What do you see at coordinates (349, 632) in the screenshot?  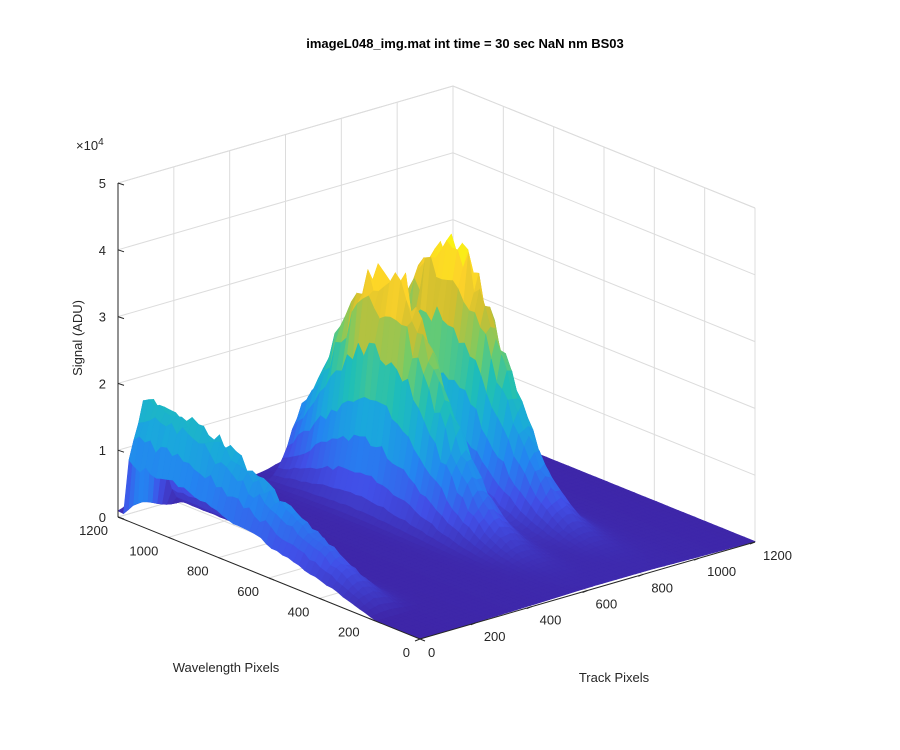 I see `y-tick-label-1: 200` at bounding box center [349, 632].